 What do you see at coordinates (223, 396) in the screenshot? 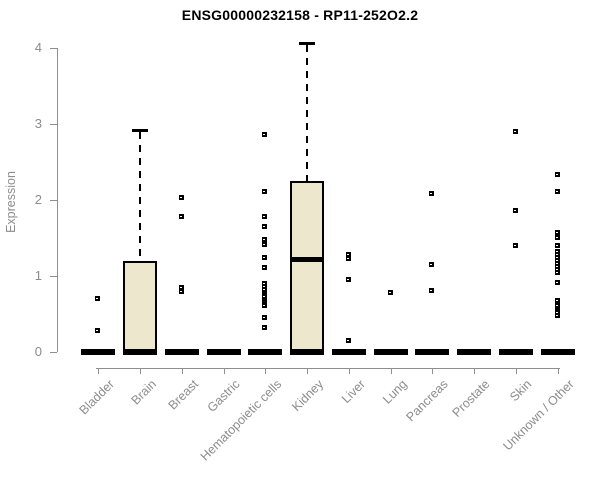
I see `x-category-label: Gastric` at bounding box center [223, 396].